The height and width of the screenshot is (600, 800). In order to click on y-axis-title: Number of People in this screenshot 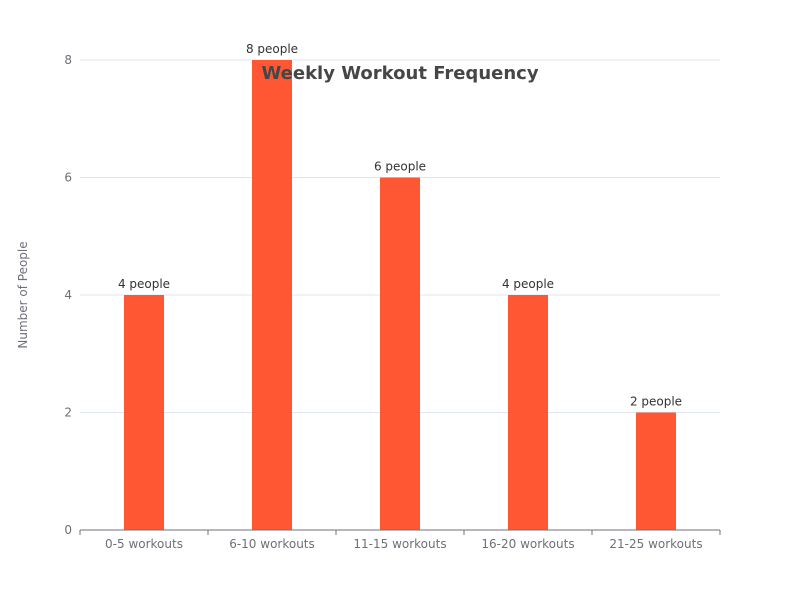, I will do `click(23, 294)`.